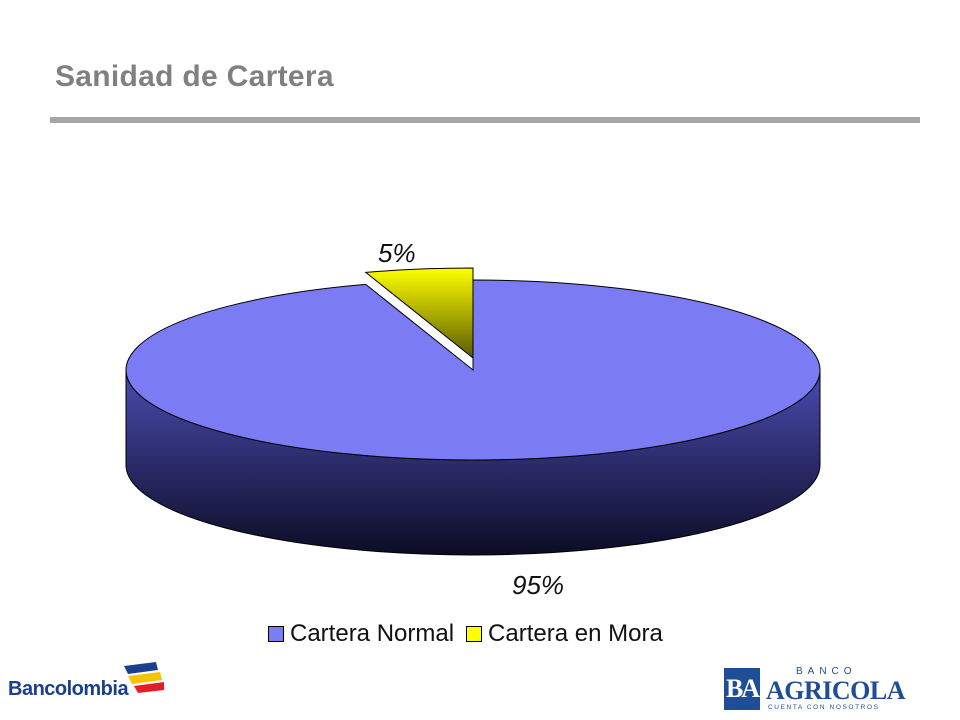 This screenshot has height=720, width=960. What do you see at coordinates (68, 689) in the screenshot?
I see `bancolombia-logo-text: Bancolombia` at bounding box center [68, 689].